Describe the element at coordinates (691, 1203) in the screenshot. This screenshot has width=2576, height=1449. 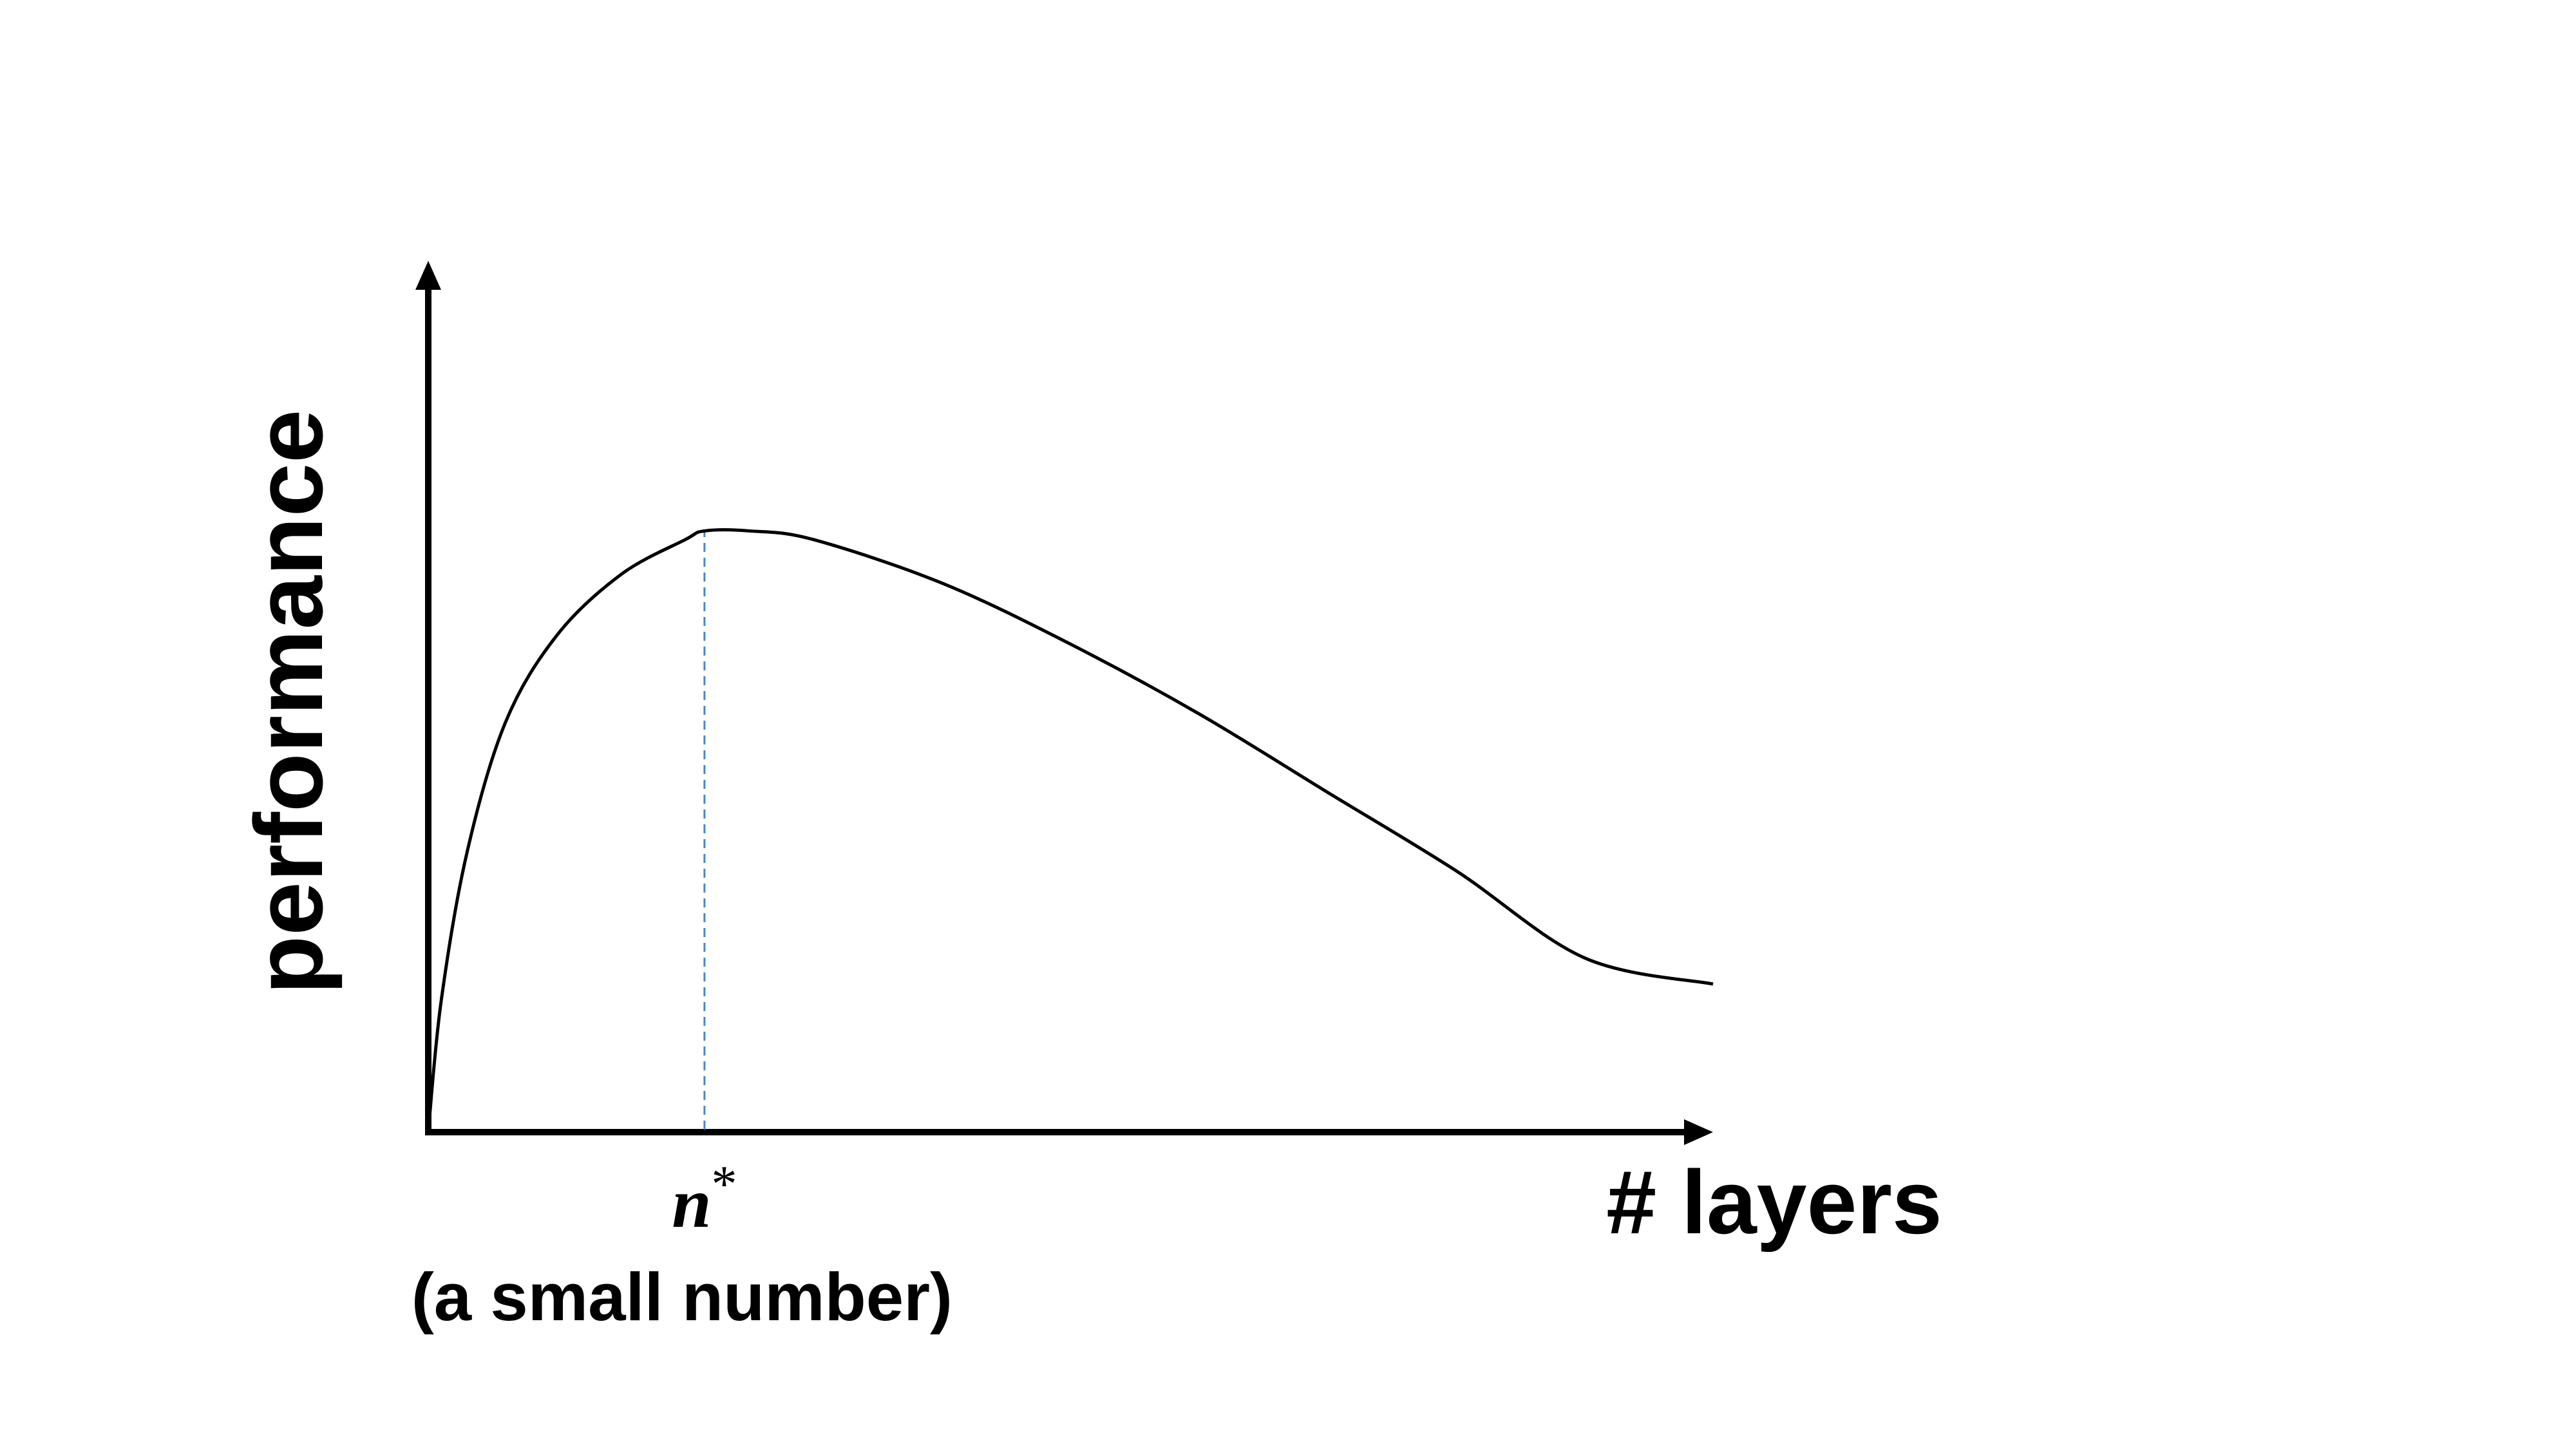
I see `optimum-label-symbol: n` at that location.